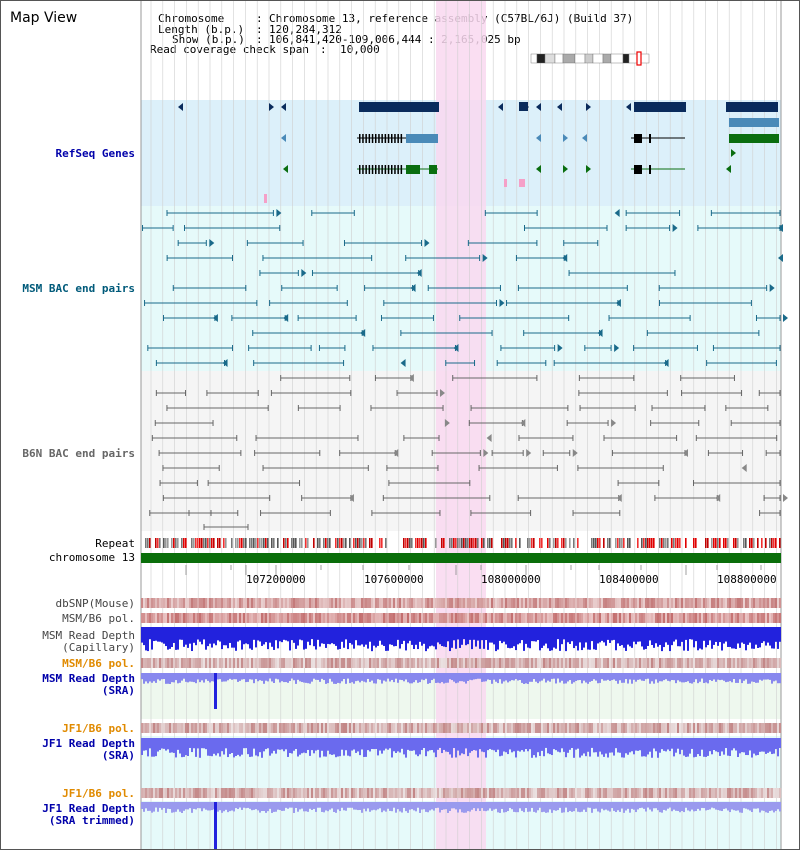  What do you see at coordinates (78, 453) in the screenshot?
I see `track-label-b6n-bac: B6N BAC end pairs` at bounding box center [78, 453].